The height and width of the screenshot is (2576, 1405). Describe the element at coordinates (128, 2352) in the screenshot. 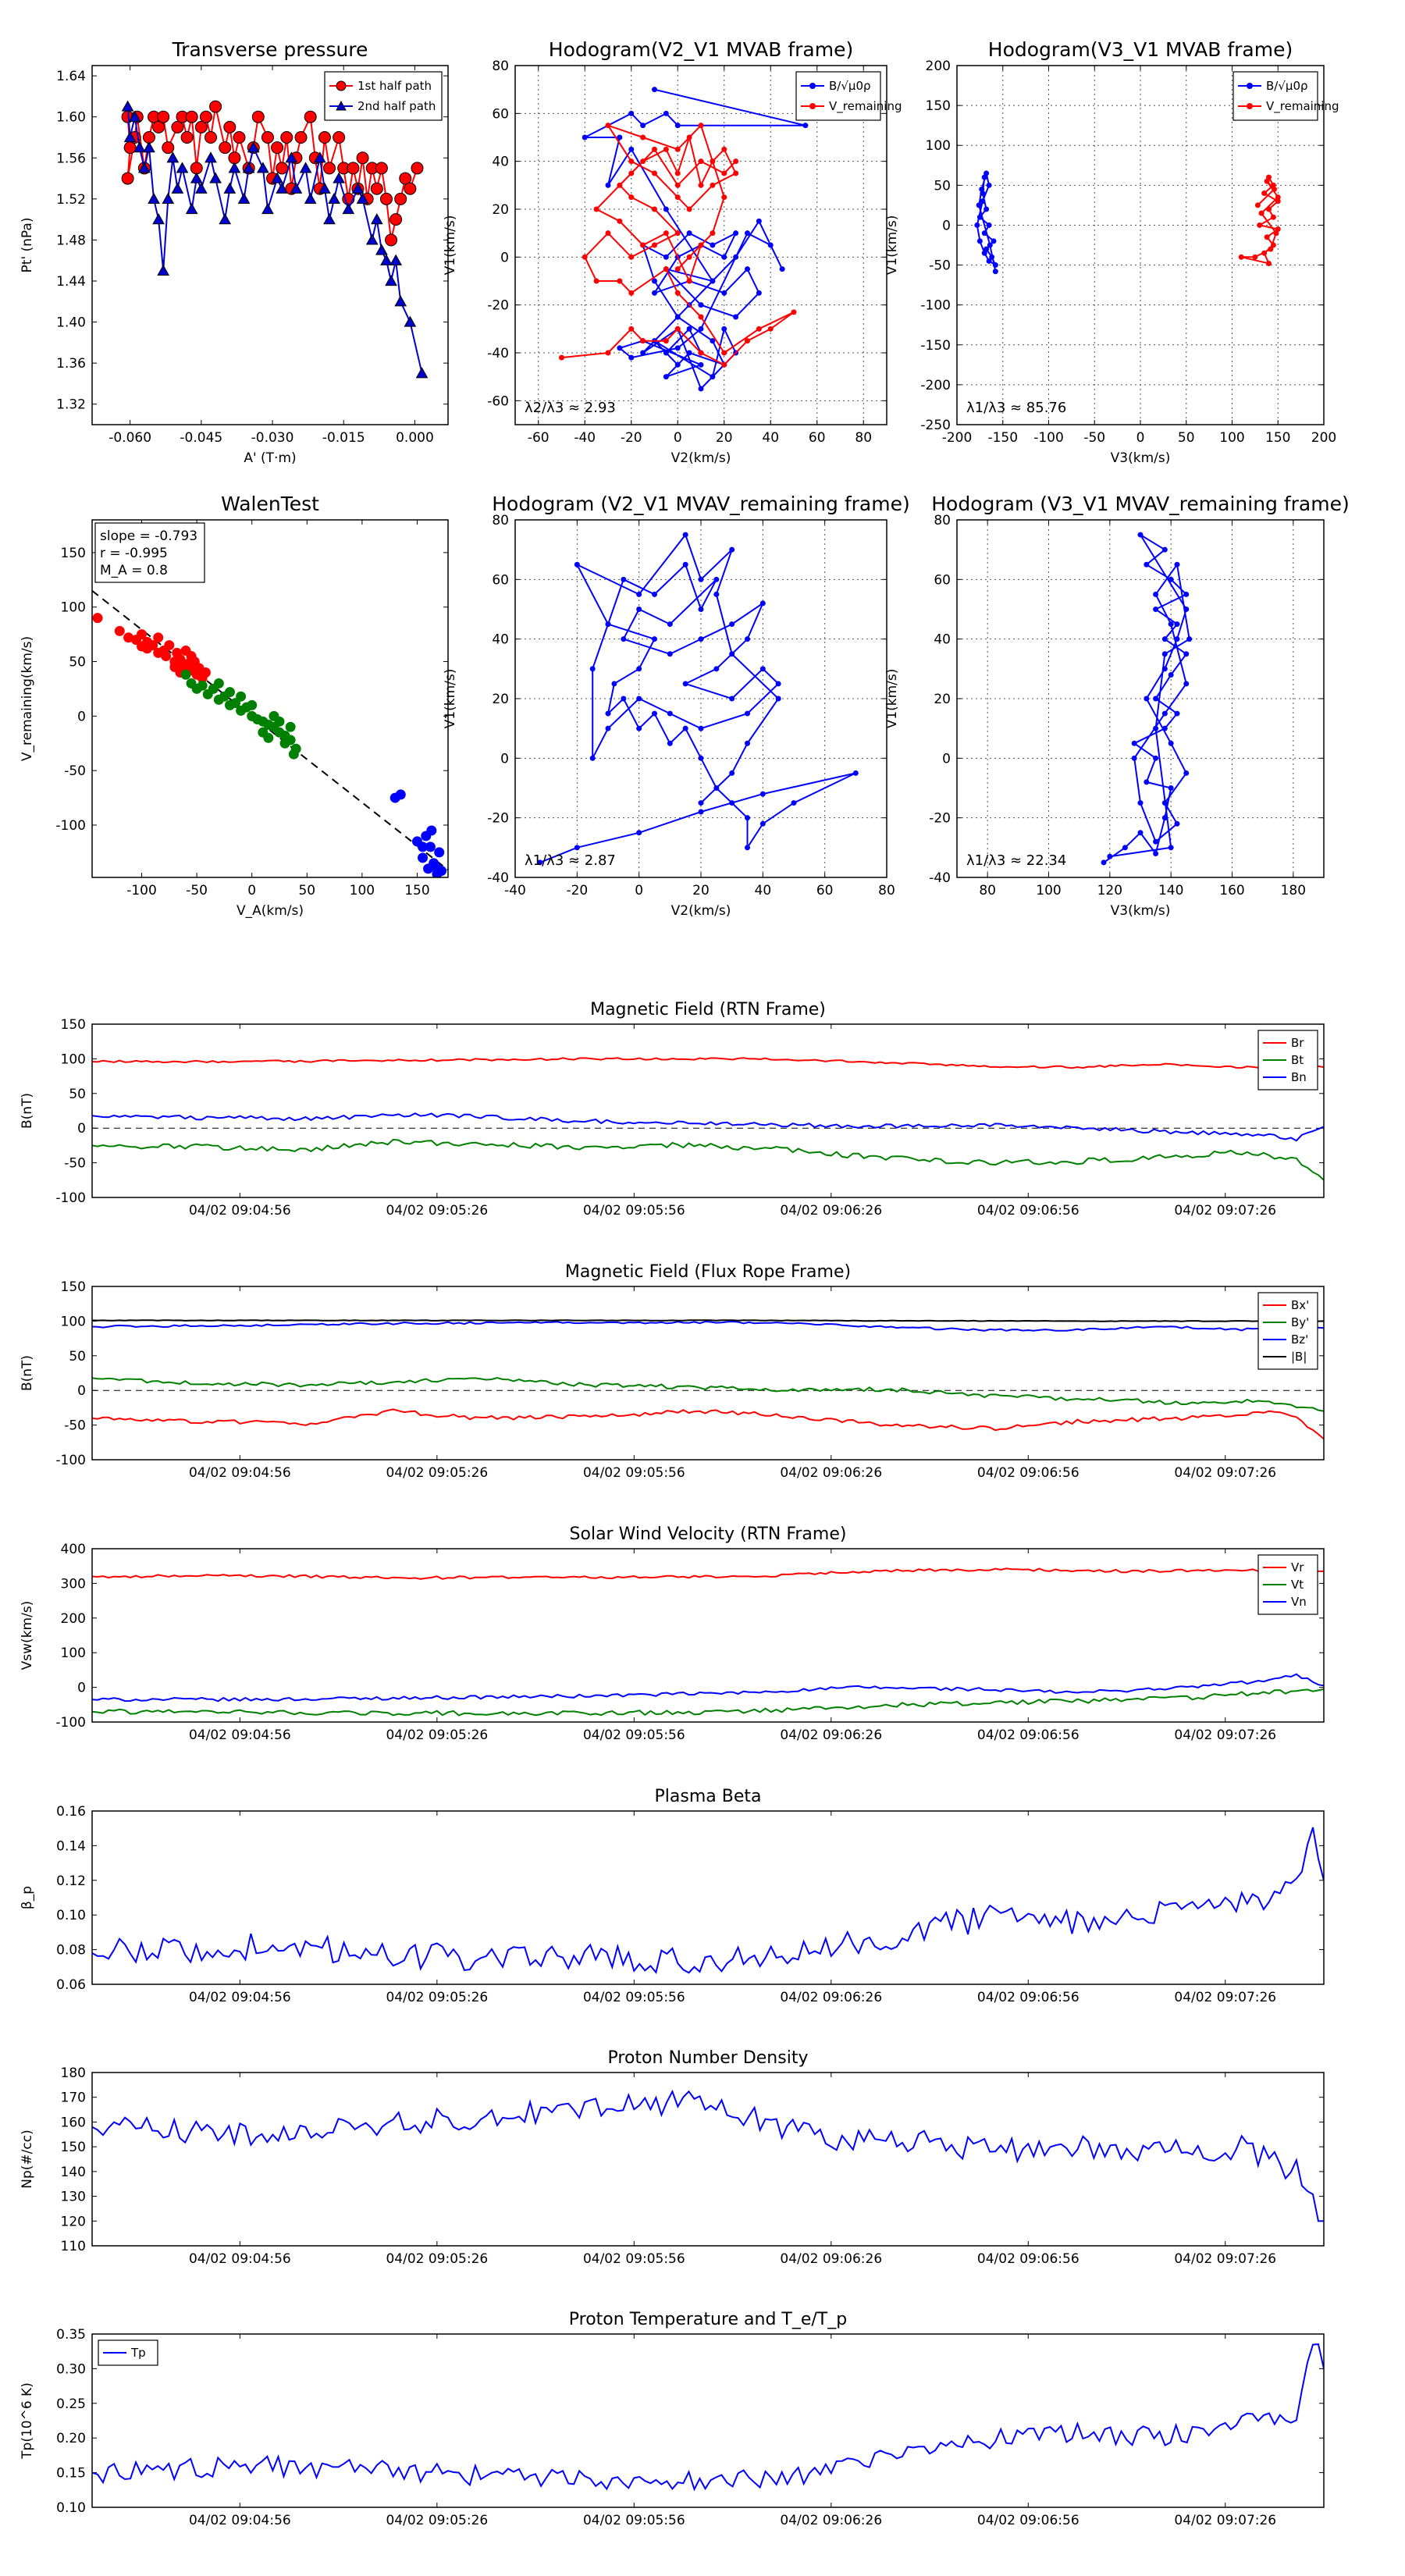

I see `legend: Tp` at that location.